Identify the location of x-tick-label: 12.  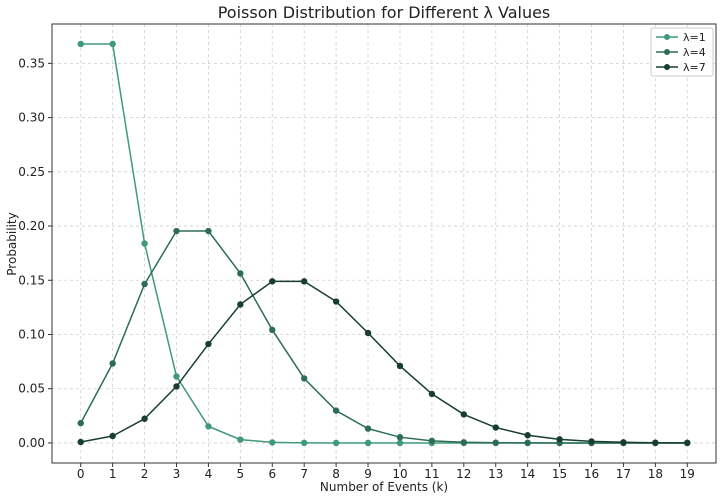
(463, 474).